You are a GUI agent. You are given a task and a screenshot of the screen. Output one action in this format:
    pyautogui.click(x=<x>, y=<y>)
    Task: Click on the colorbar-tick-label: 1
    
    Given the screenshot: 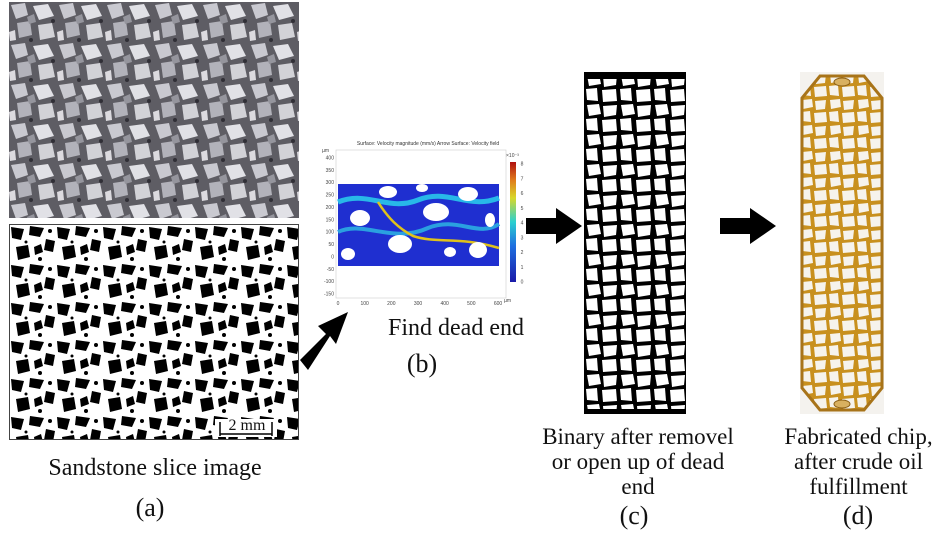 What is the action you would take?
    pyautogui.click(x=522, y=268)
    